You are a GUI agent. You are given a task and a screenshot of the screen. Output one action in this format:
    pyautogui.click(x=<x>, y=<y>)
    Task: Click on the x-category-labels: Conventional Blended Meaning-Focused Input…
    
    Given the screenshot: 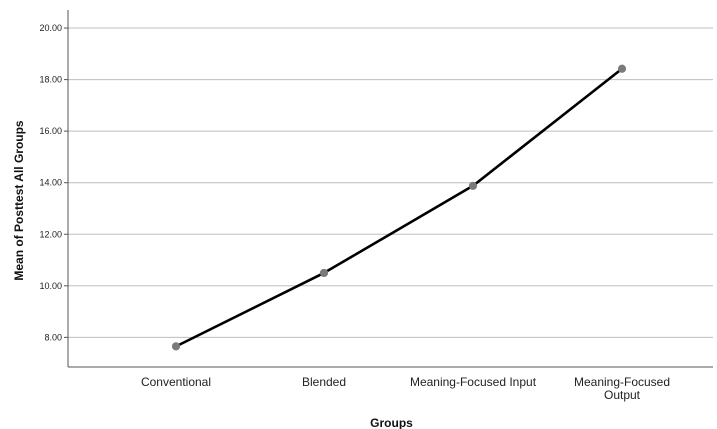 What is the action you would take?
    pyautogui.click(x=405, y=388)
    